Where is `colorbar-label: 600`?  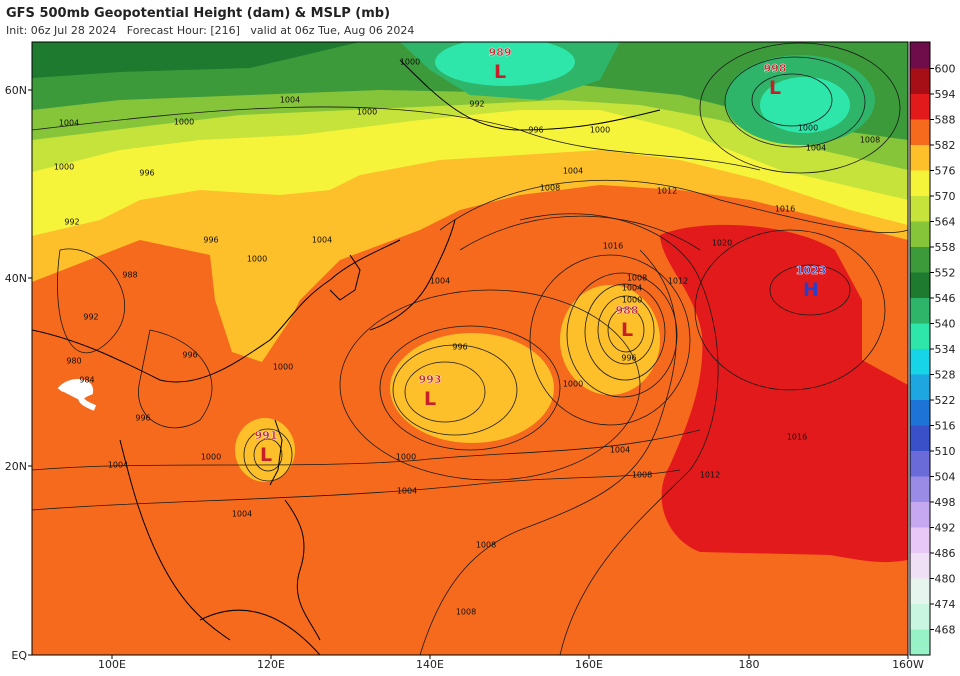
colorbar-label: 600 is located at coordinates (945, 69).